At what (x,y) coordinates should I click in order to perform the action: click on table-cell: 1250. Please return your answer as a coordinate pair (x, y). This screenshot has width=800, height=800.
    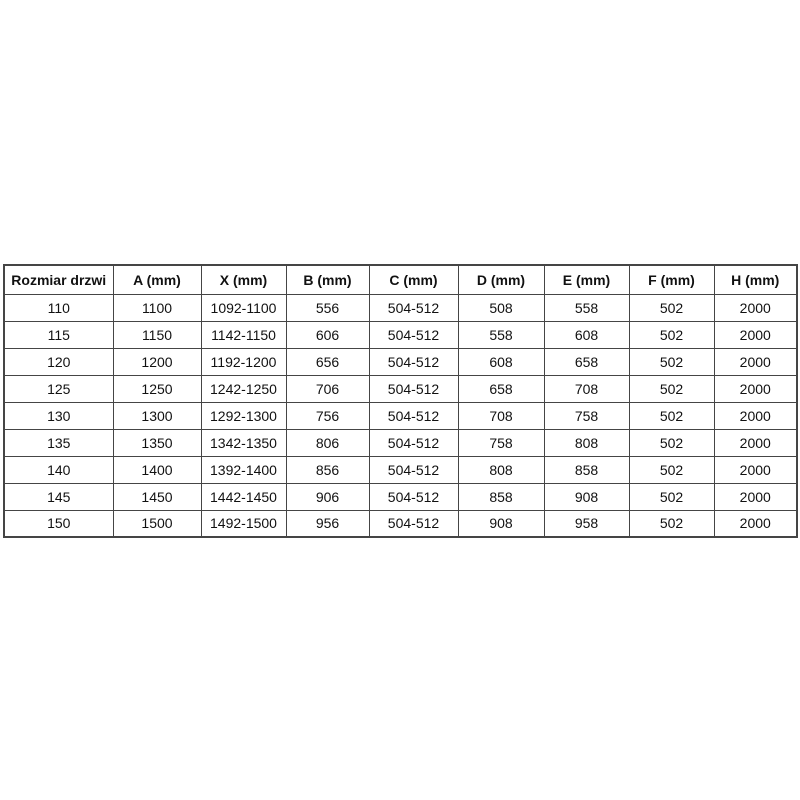
    Looking at the image, I should click on (157, 388).